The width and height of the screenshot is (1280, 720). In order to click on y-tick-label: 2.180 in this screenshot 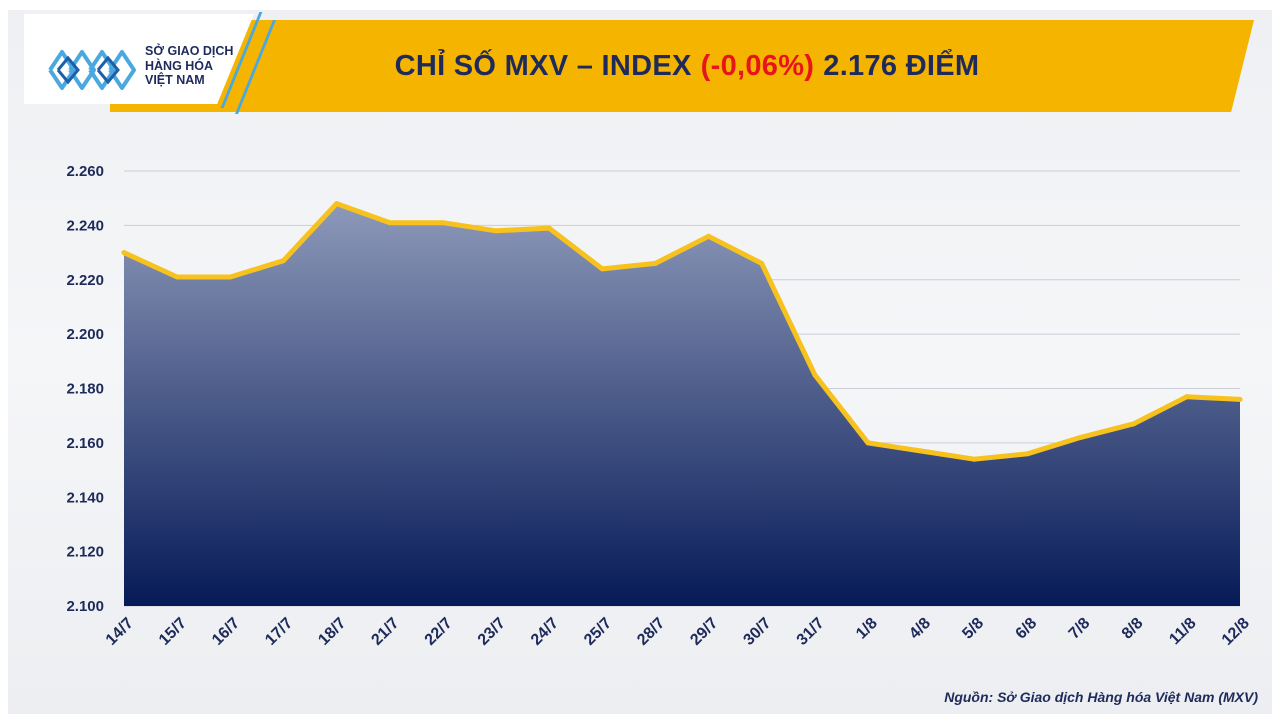, I will do `click(85, 389)`.